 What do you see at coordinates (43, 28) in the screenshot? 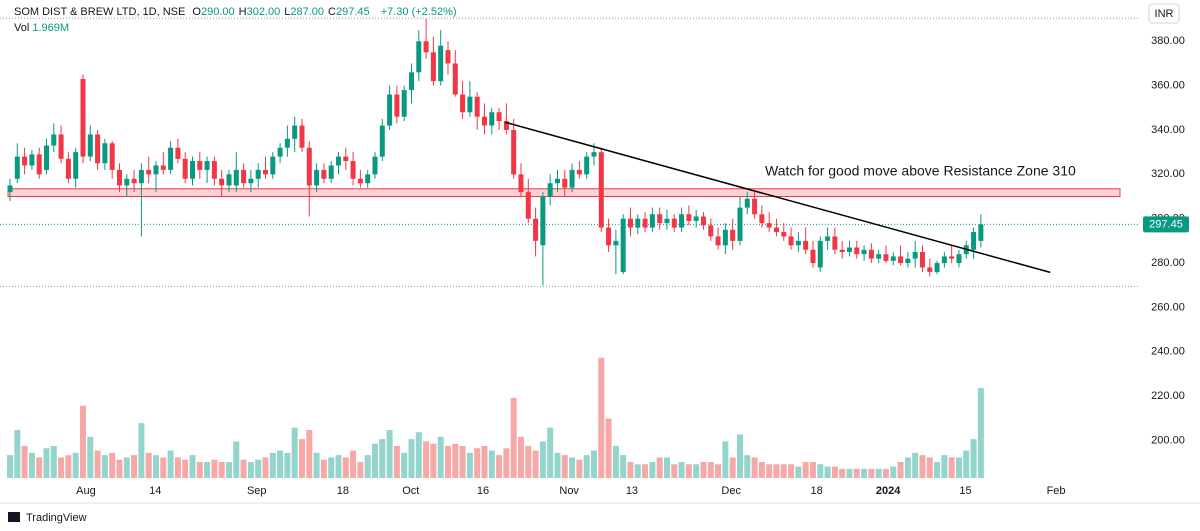
I see `volume-legend: Vol 1.969M` at bounding box center [43, 28].